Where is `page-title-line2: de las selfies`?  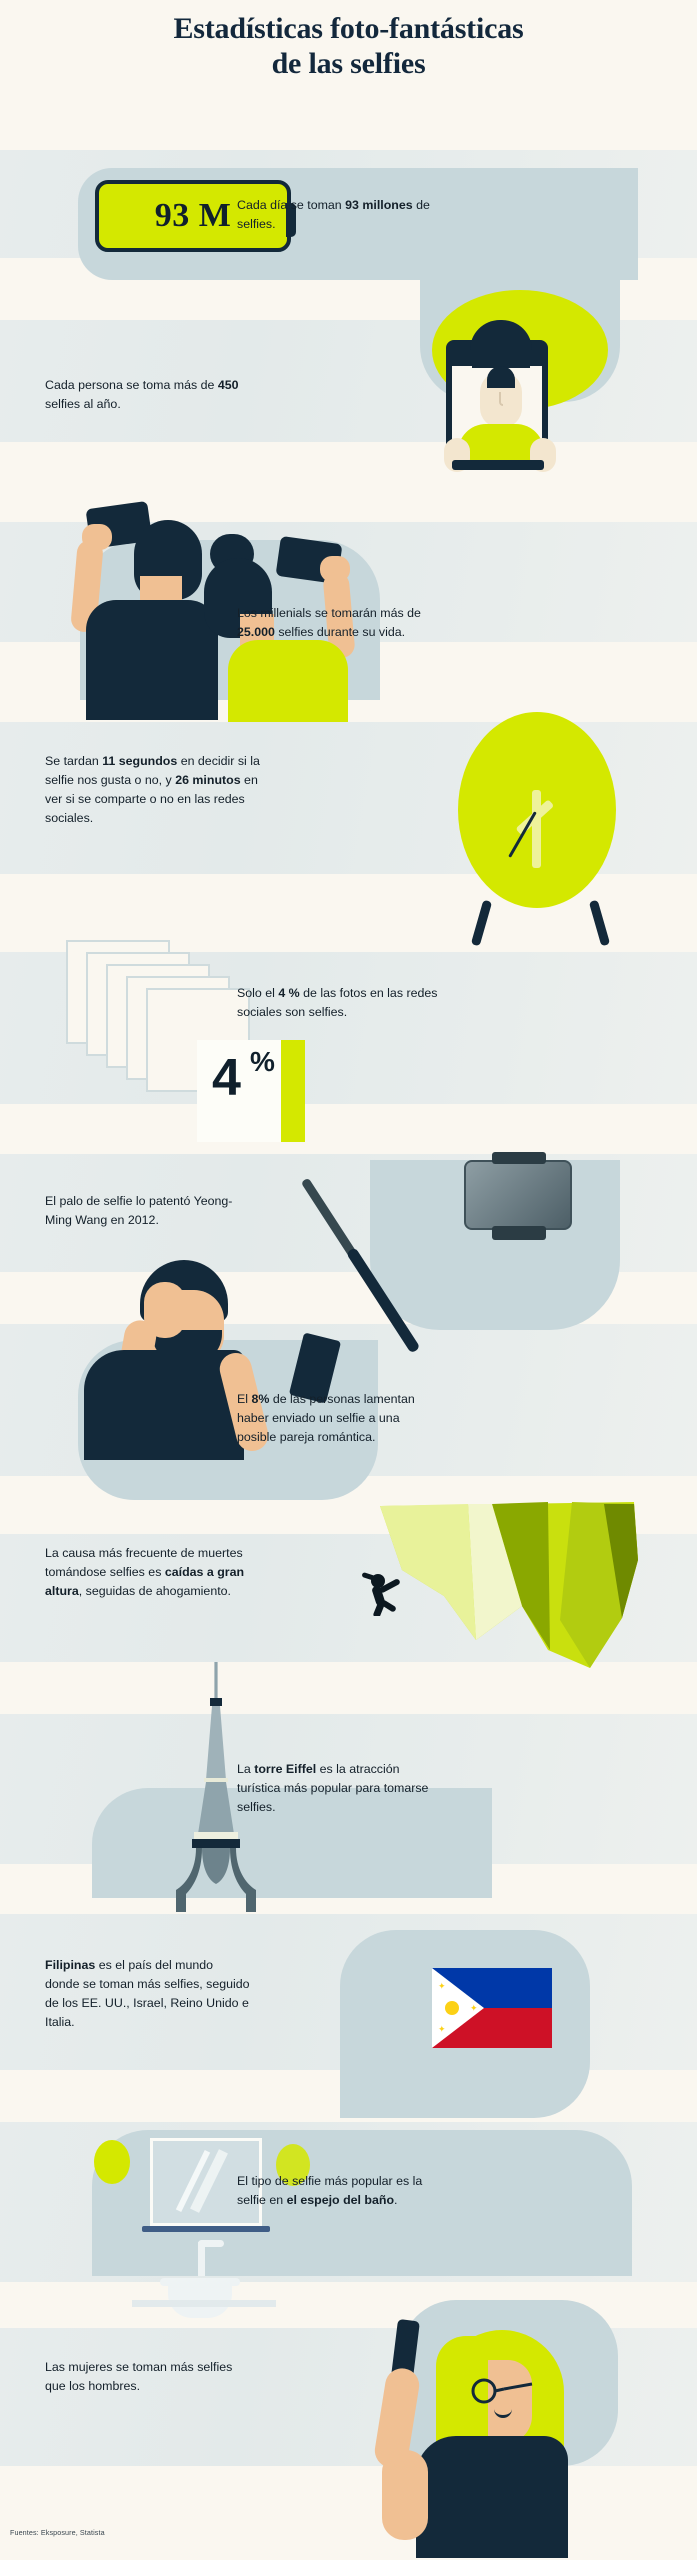
page-title-line2: de las selfies is located at coordinates (348, 63).